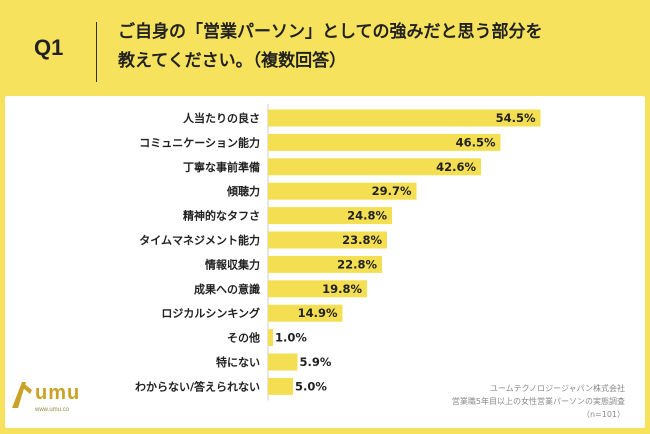  What do you see at coordinates (330, 32) in the screenshot?
I see `question-text-line1: ご自身の「営業パーソン」としての強みだと思う部分を` at bounding box center [330, 32].